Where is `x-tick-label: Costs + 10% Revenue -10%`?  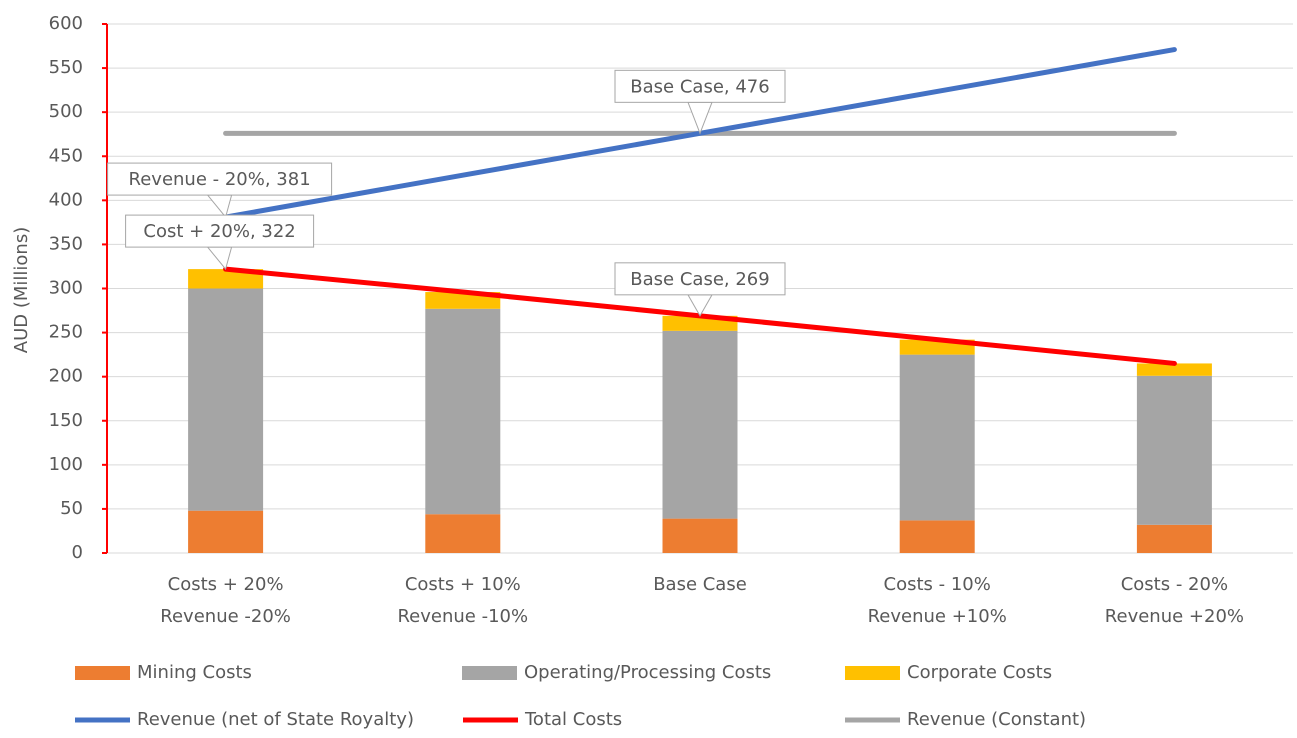
x-tick-label: Costs + 10% Revenue -10% is located at coordinates (462, 600).